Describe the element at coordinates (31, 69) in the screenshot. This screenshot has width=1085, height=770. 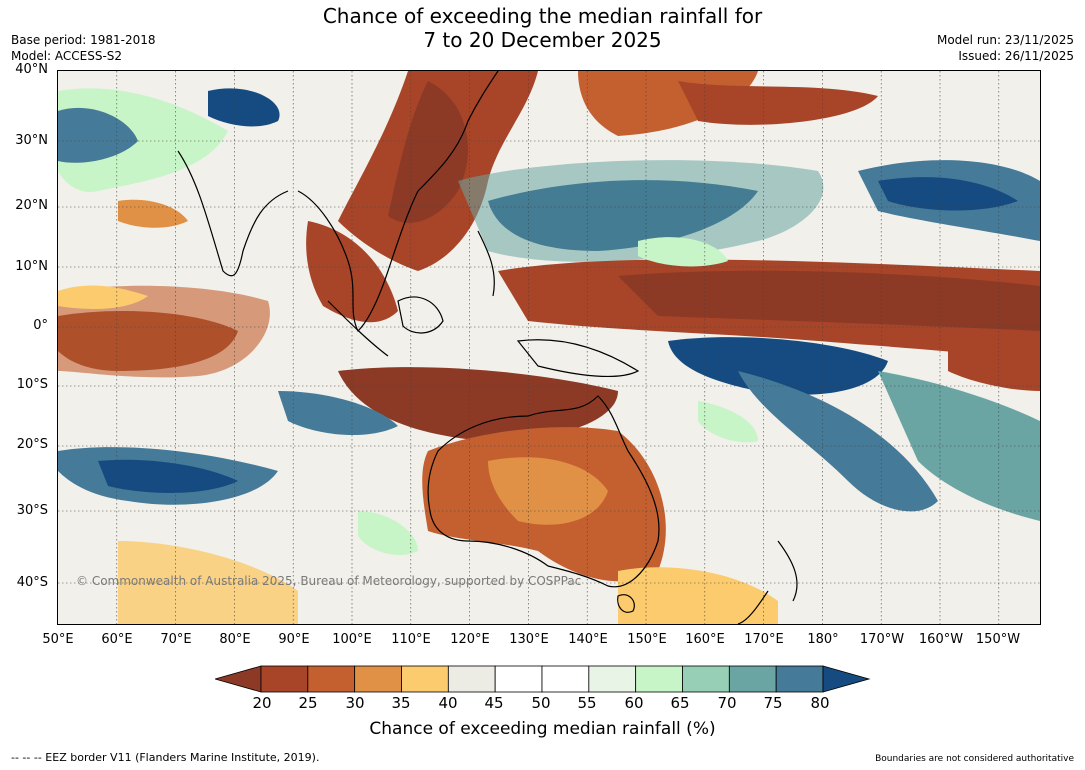
I see `lat-label: 40°N` at that location.